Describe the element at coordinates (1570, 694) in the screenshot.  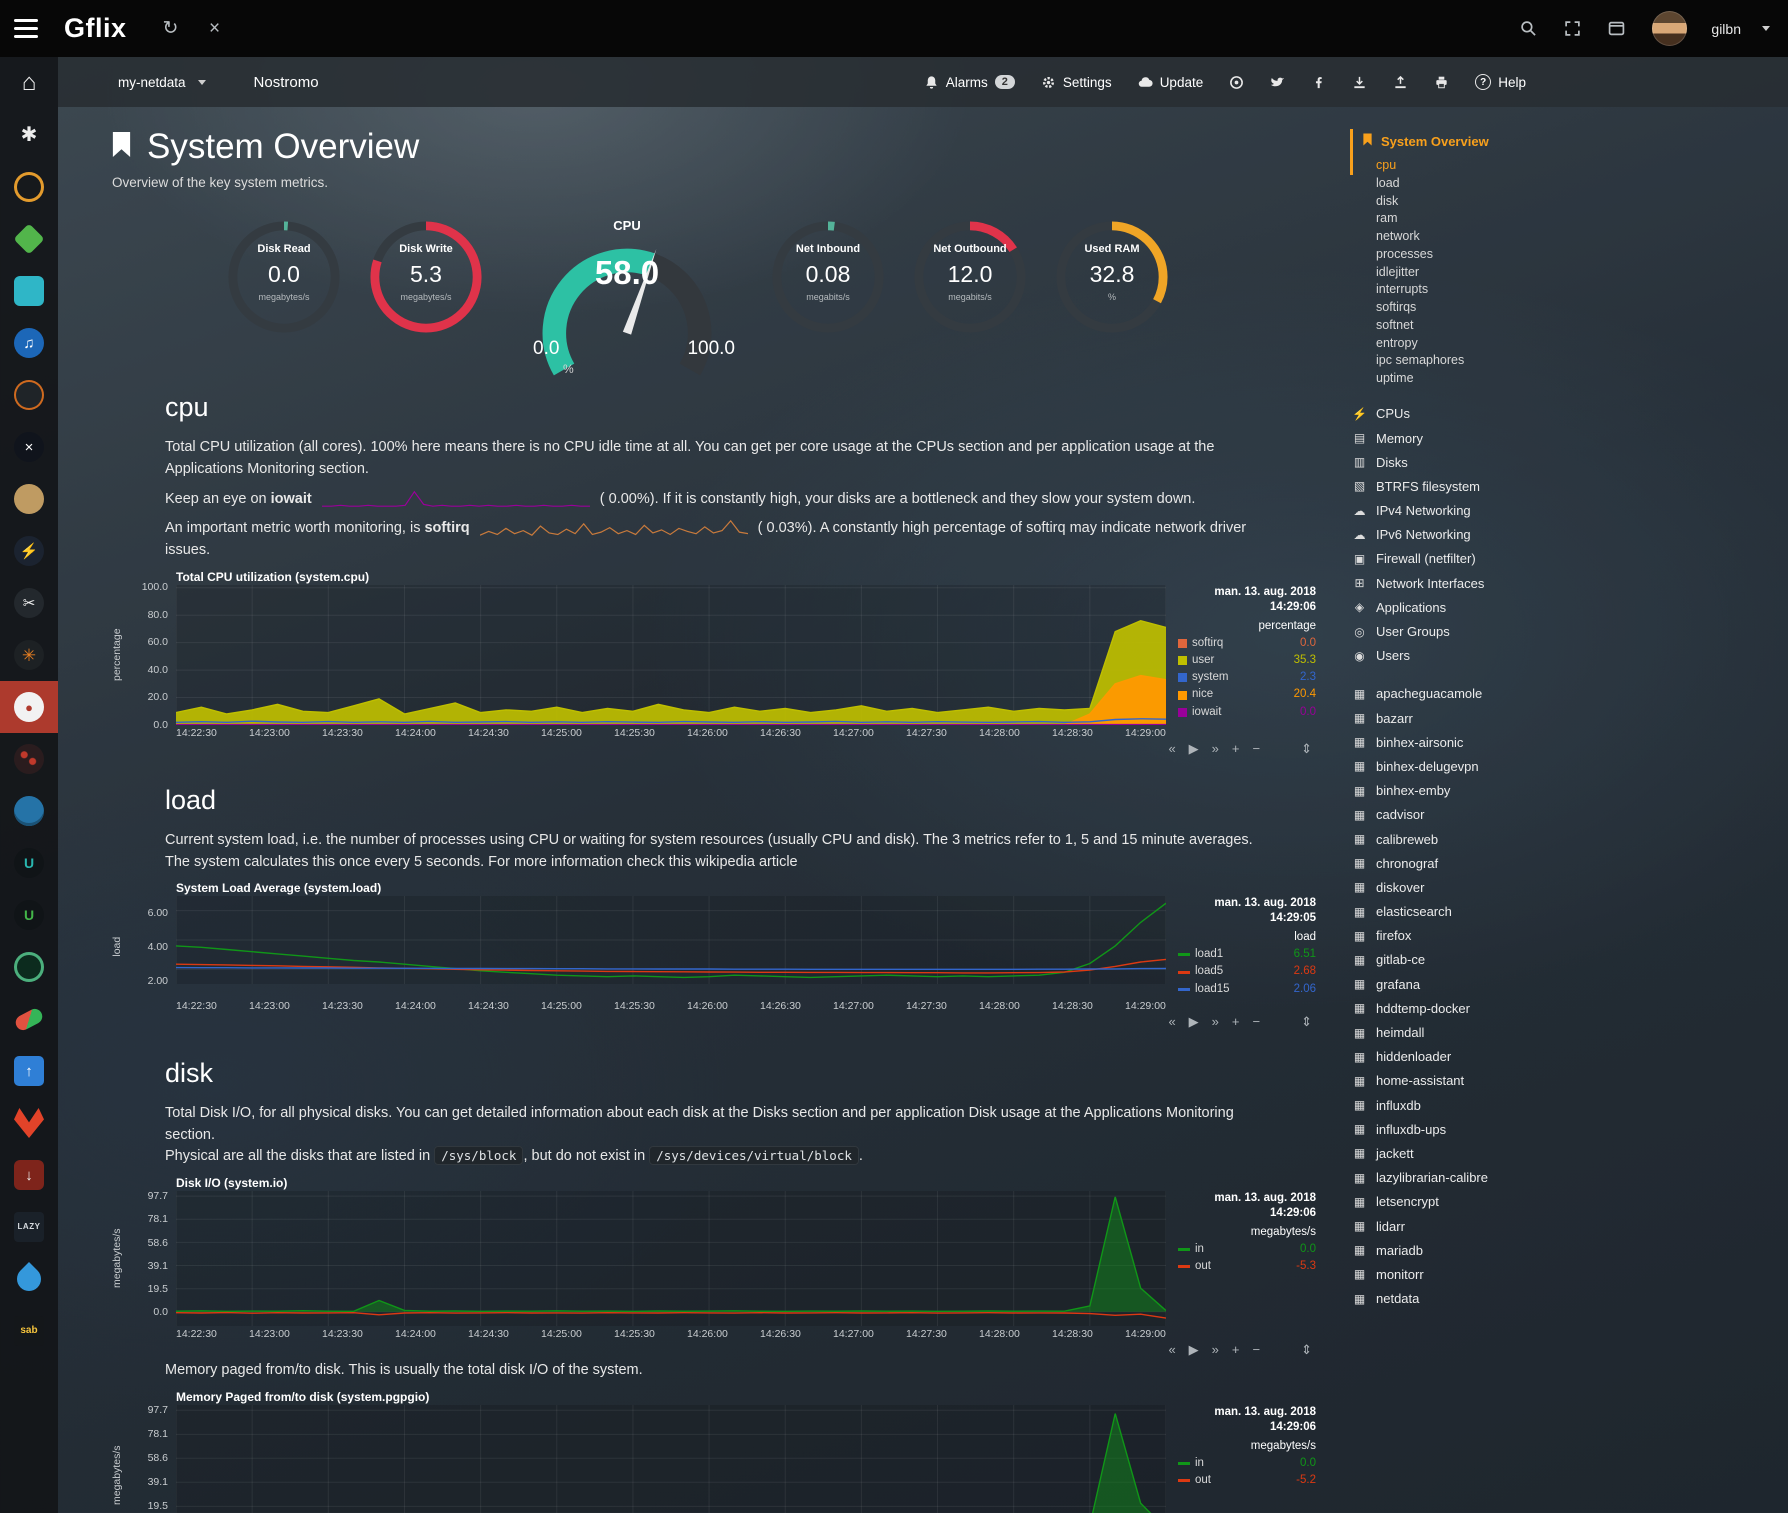
I see `menu-app-item: ▦ apacheguacamole` at that location.